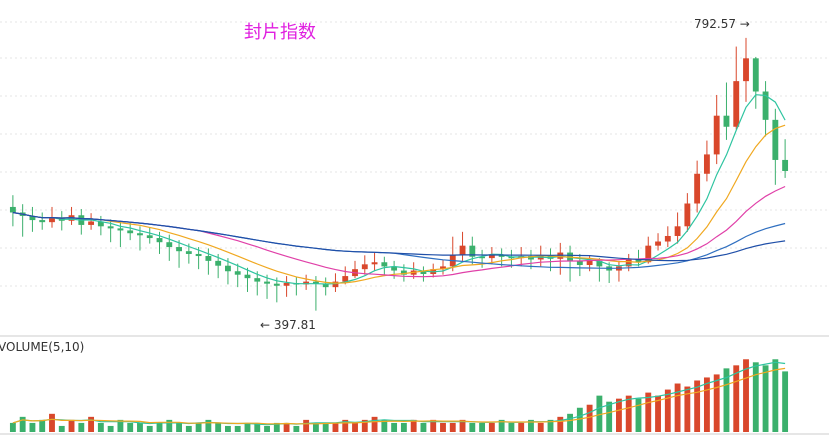  What do you see at coordinates (399, 236) in the screenshot?
I see `ma60-line` at bounding box center [399, 236].